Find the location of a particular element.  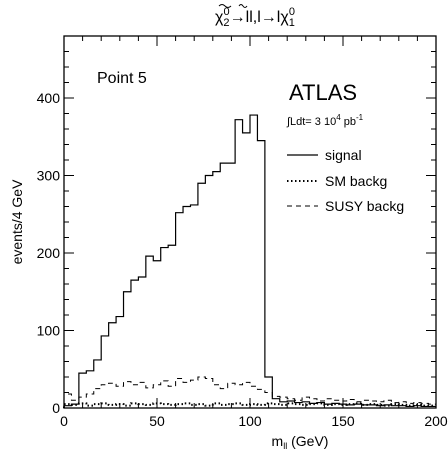

legend: signal SM backg SUSY backg is located at coordinates (345, 180).